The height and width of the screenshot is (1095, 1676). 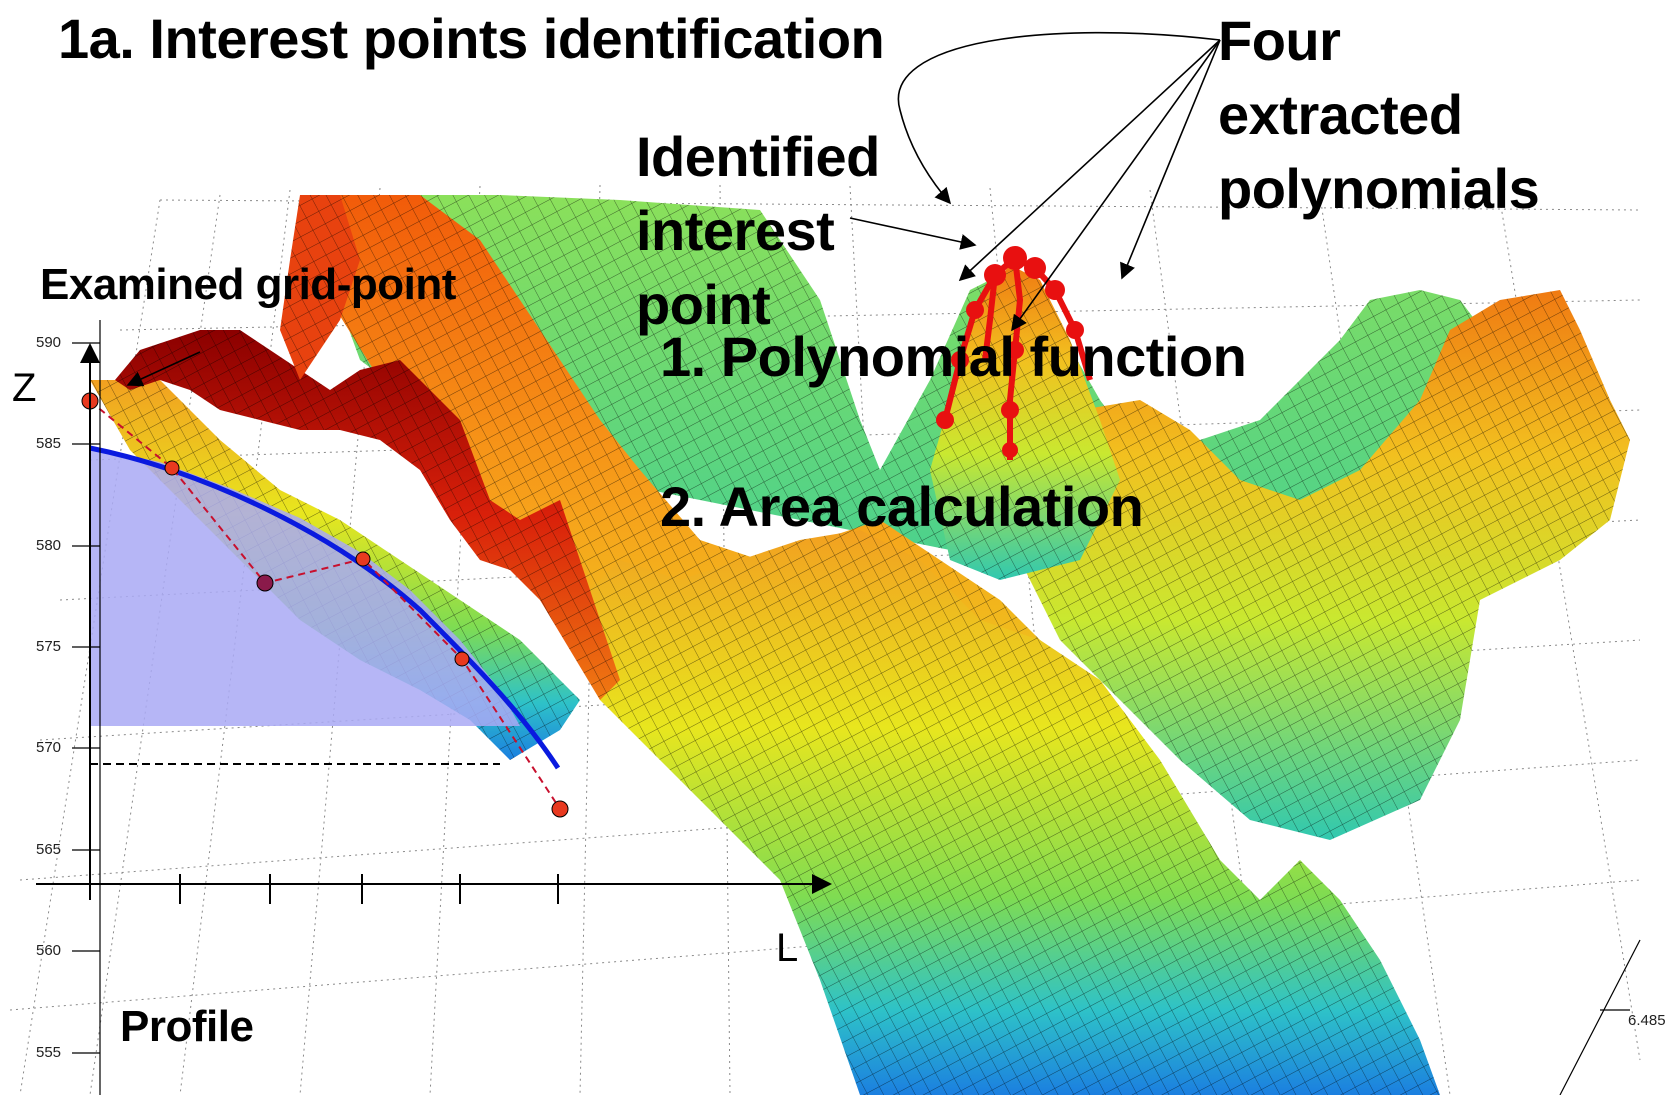 I want to click on z-tick-label: 585, so click(x=49, y=443).